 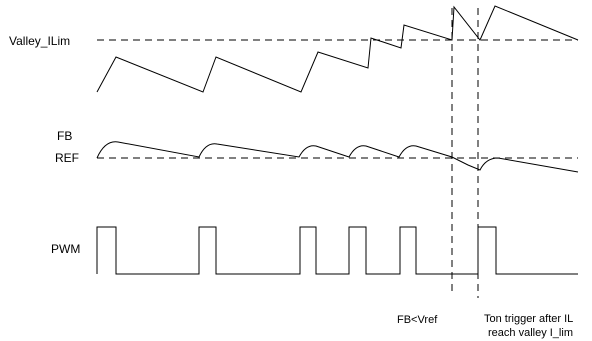 I want to click on ref-label: REF, so click(x=67, y=158).